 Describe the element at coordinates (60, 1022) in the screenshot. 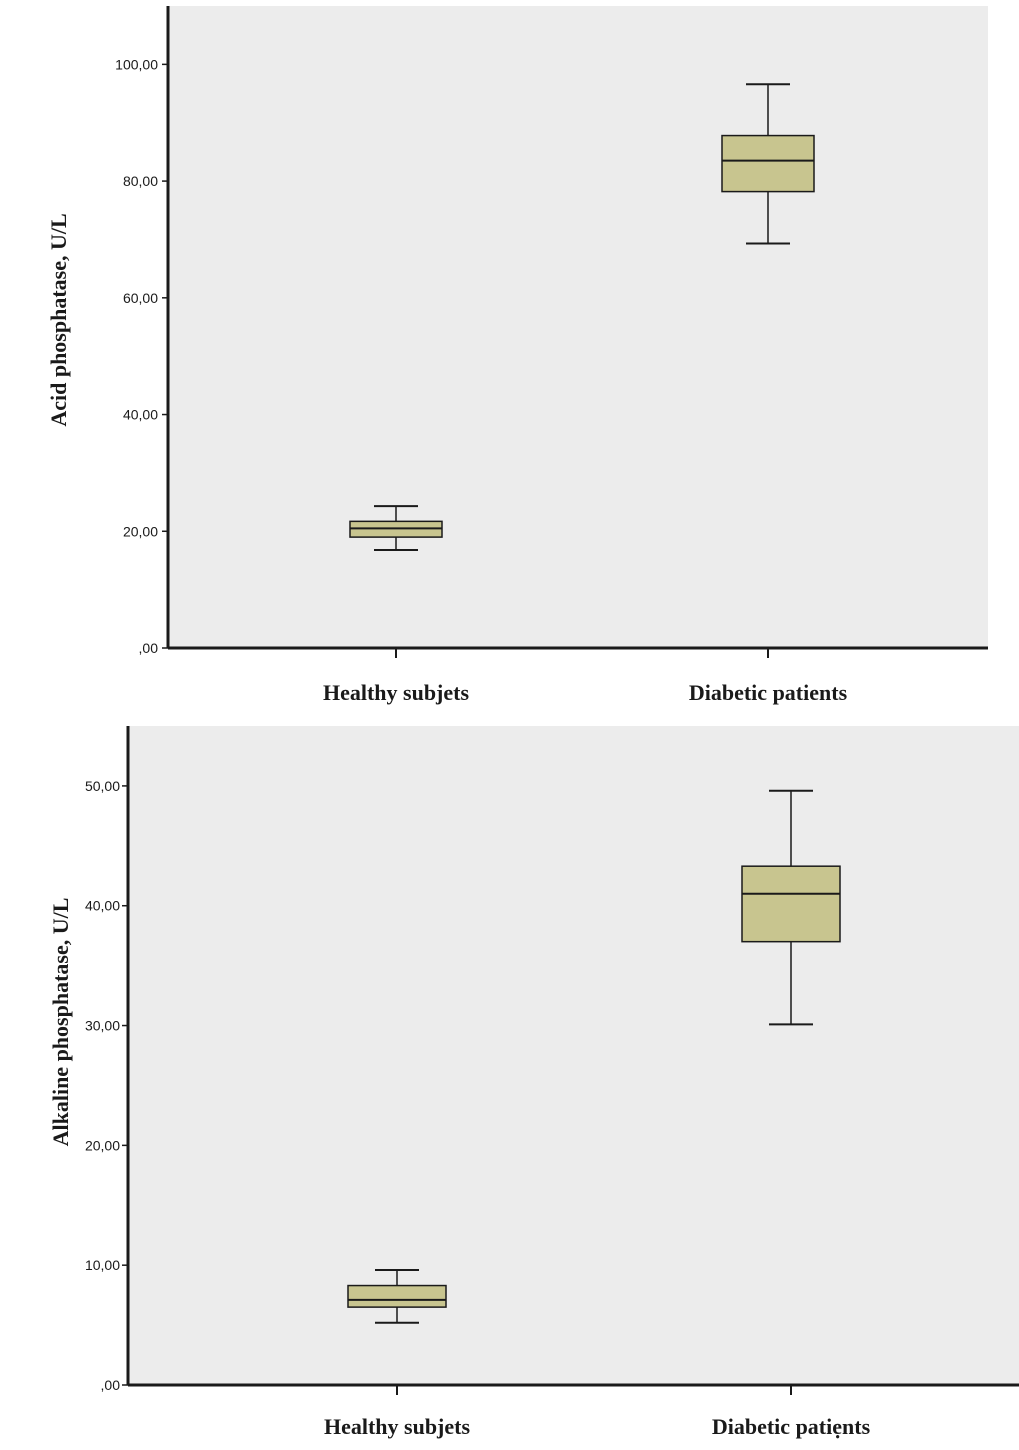

I see `y-axis-title: Alkaline phosphatase, U/L` at that location.